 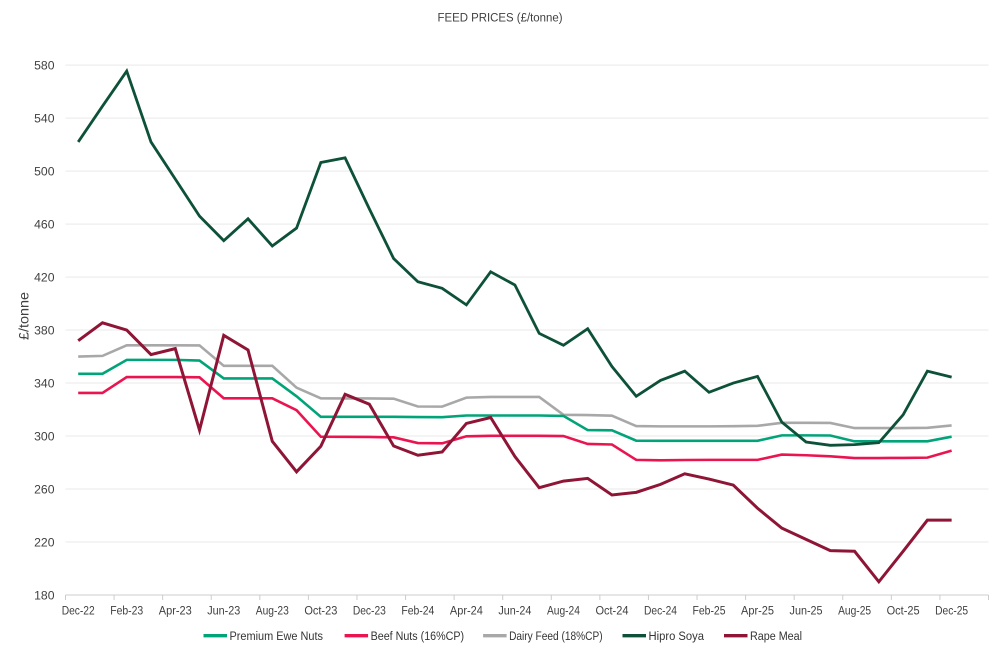 I want to click on svg-text: Oct-24, so click(x=611, y=611).